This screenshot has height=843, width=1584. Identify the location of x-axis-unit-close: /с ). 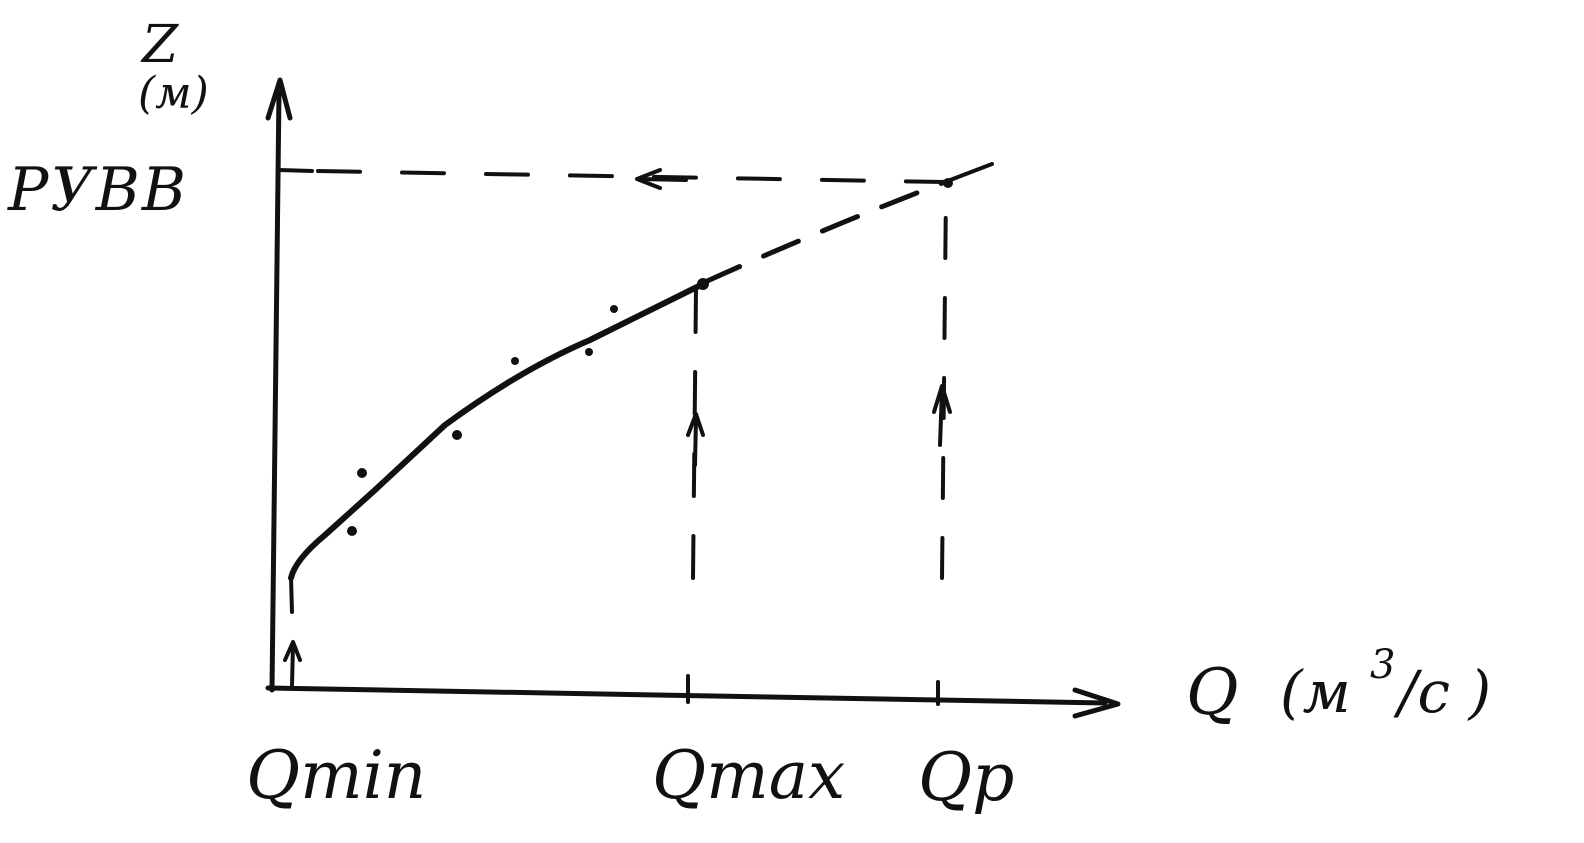
(1442, 692).